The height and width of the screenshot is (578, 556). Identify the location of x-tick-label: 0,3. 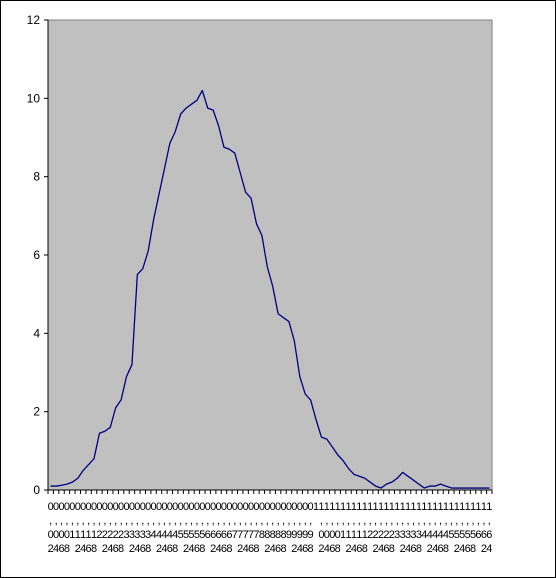
(126, 521).